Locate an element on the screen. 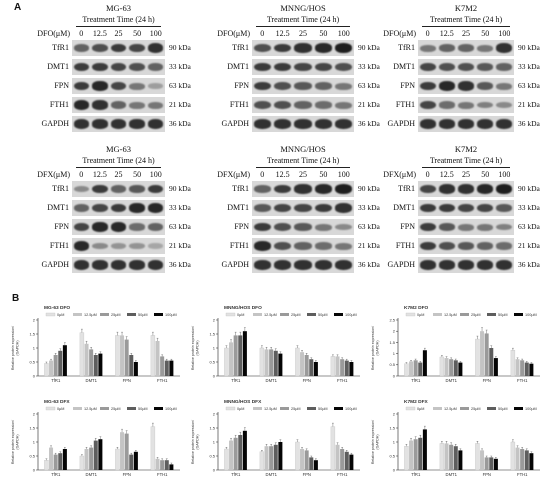  y-axis-label: Relative protein expression/ is located at coordinates (373, 442).